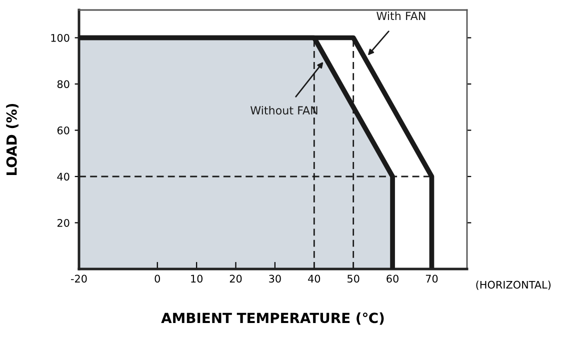  What do you see at coordinates (63, 130) in the screenshot?
I see `y-tick-label: 60` at bounding box center [63, 130].